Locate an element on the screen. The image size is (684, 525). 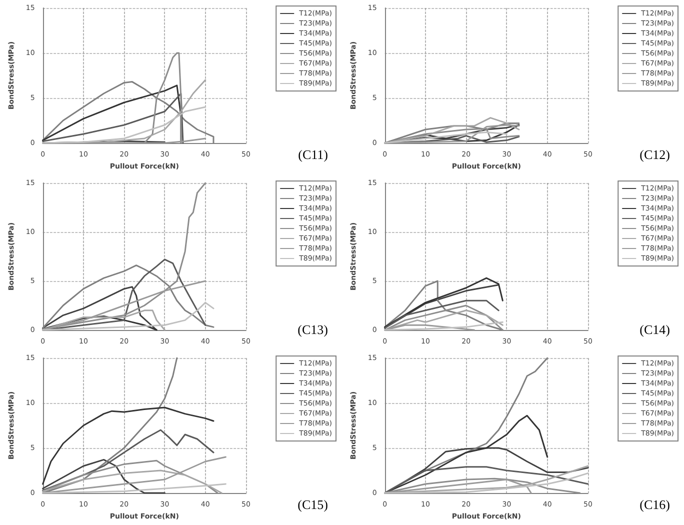
text: (C13) is located at coordinates (313, 329).